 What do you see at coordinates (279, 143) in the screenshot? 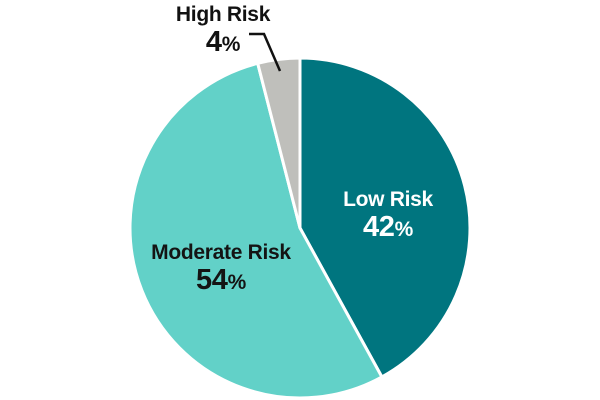
I see `pie-slice-high-risk` at bounding box center [279, 143].